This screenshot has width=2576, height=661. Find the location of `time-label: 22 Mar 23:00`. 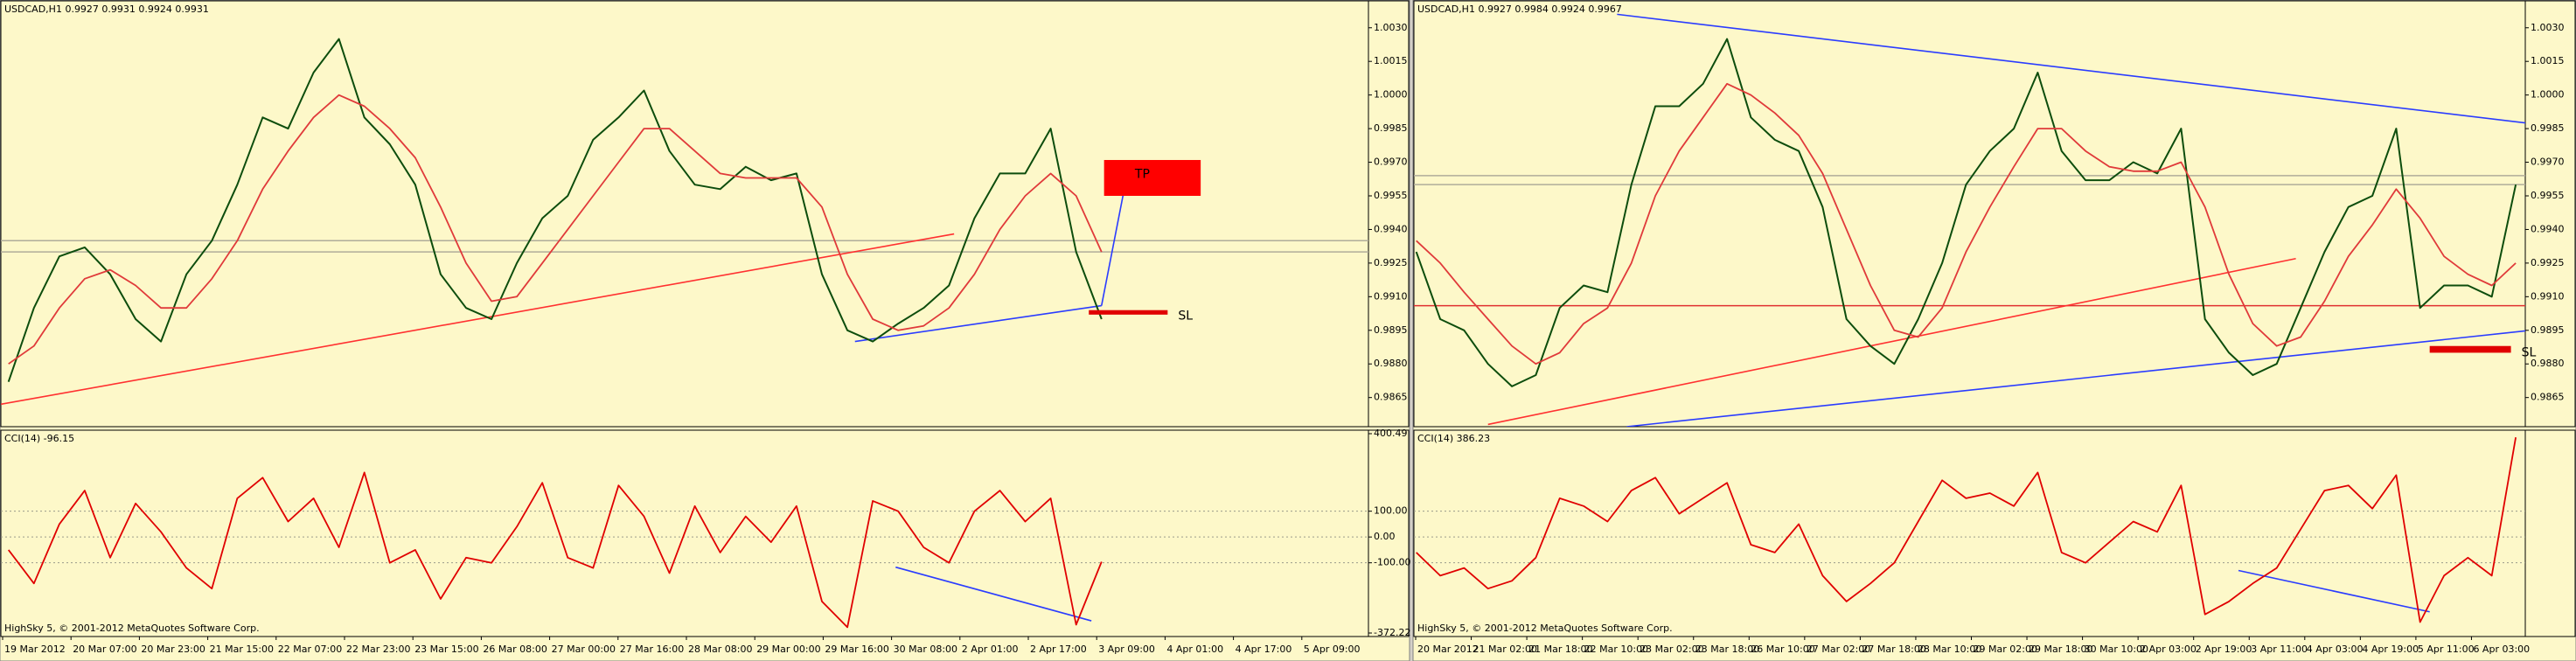

time-label: 22 Mar 23:00 is located at coordinates (378, 649).